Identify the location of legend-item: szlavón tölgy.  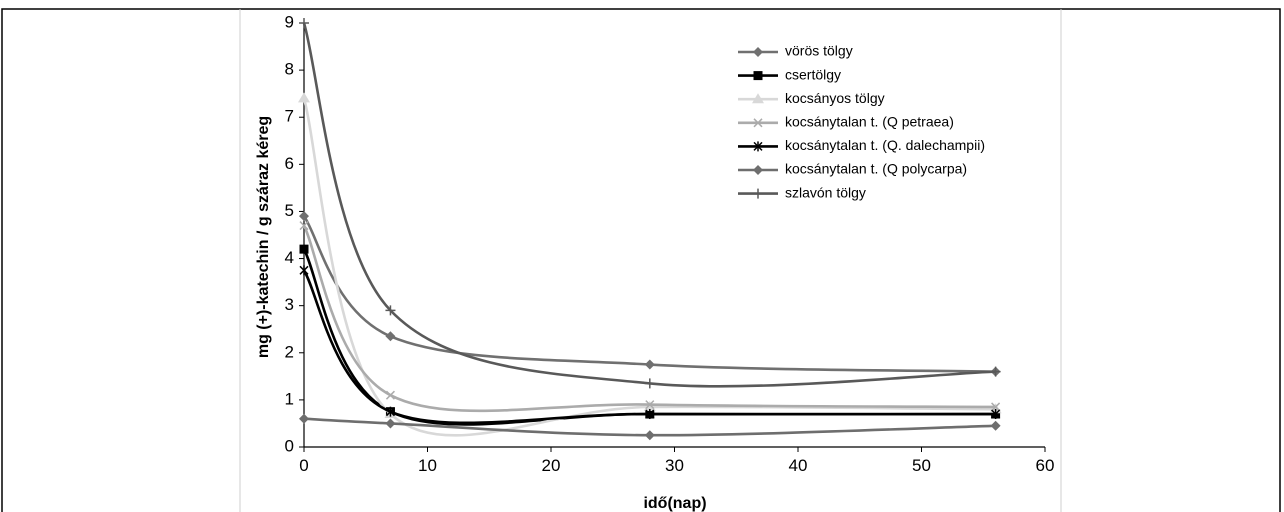
(802, 192).